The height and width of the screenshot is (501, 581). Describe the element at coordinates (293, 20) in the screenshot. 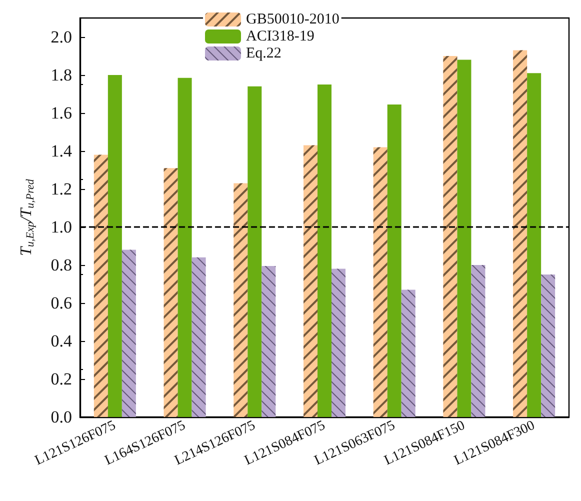

I see `legend-label: GB50010-2010` at that location.